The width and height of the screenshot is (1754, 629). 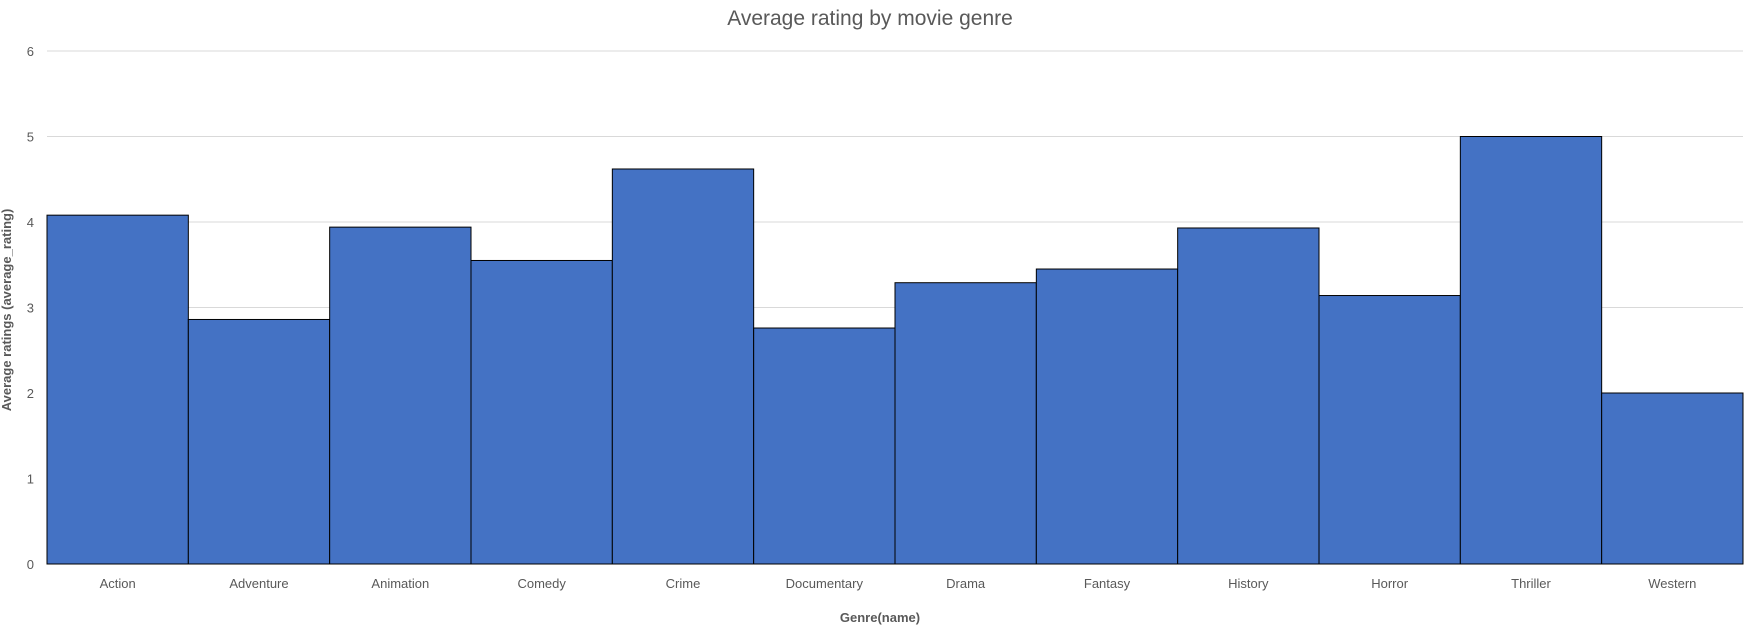 What do you see at coordinates (30, 222) in the screenshot?
I see `y-tick-label: 4` at bounding box center [30, 222].